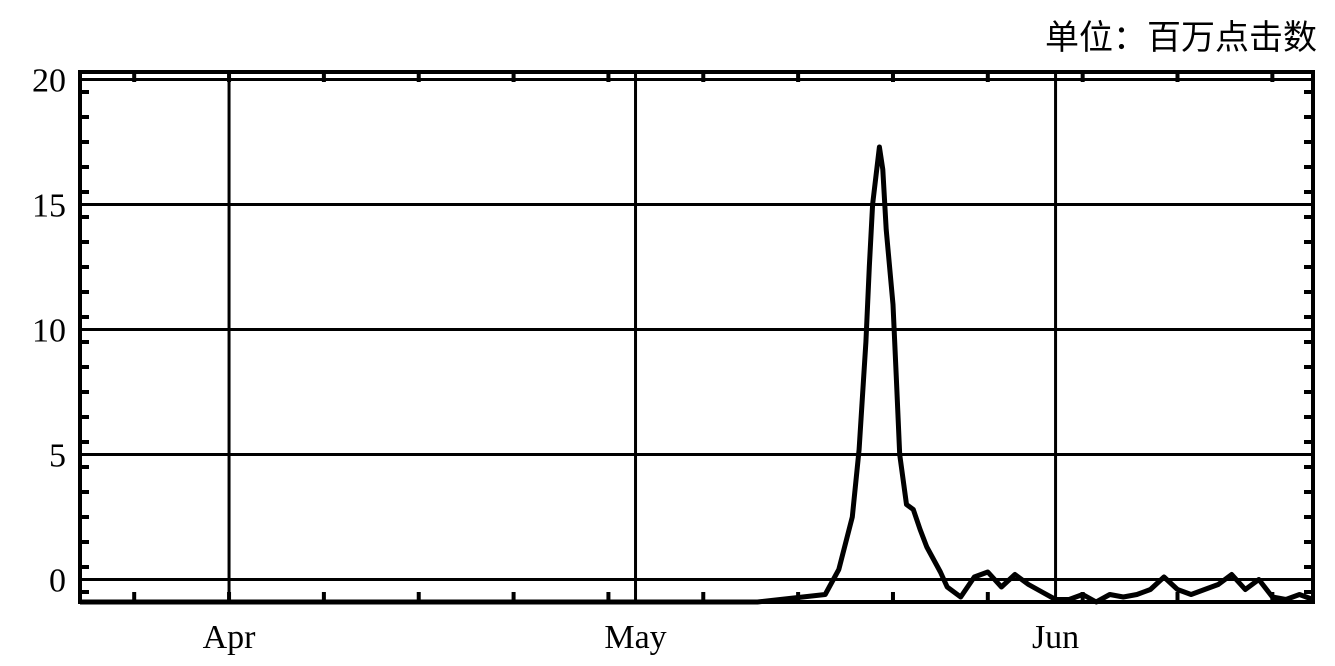 This screenshot has width=1335, height=666. What do you see at coordinates (57, 581) in the screenshot?
I see `y-tick-label: 0` at bounding box center [57, 581].